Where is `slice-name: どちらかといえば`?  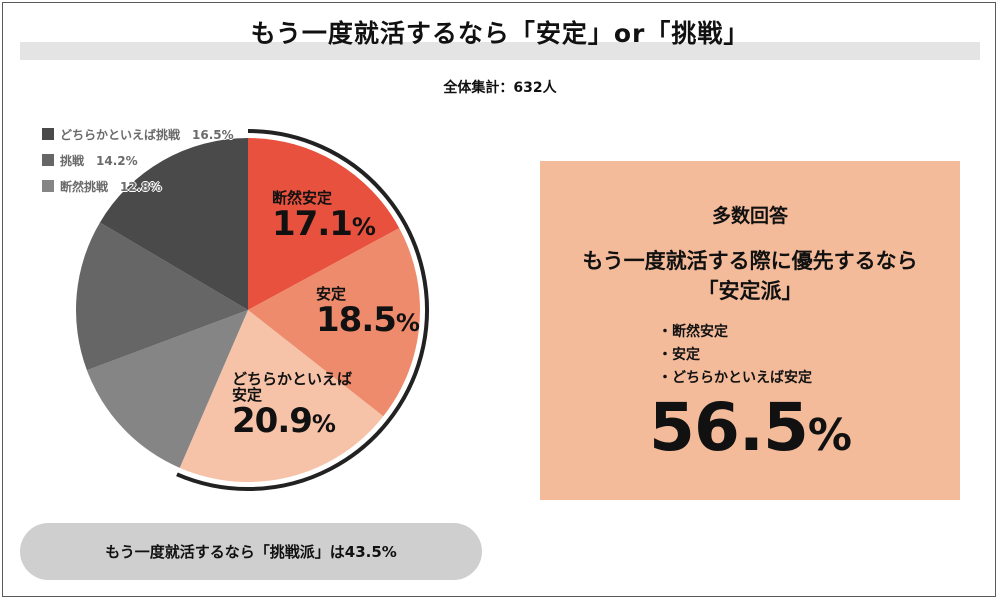
slice-name: どちらかといえば is located at coordinates (292, 379).